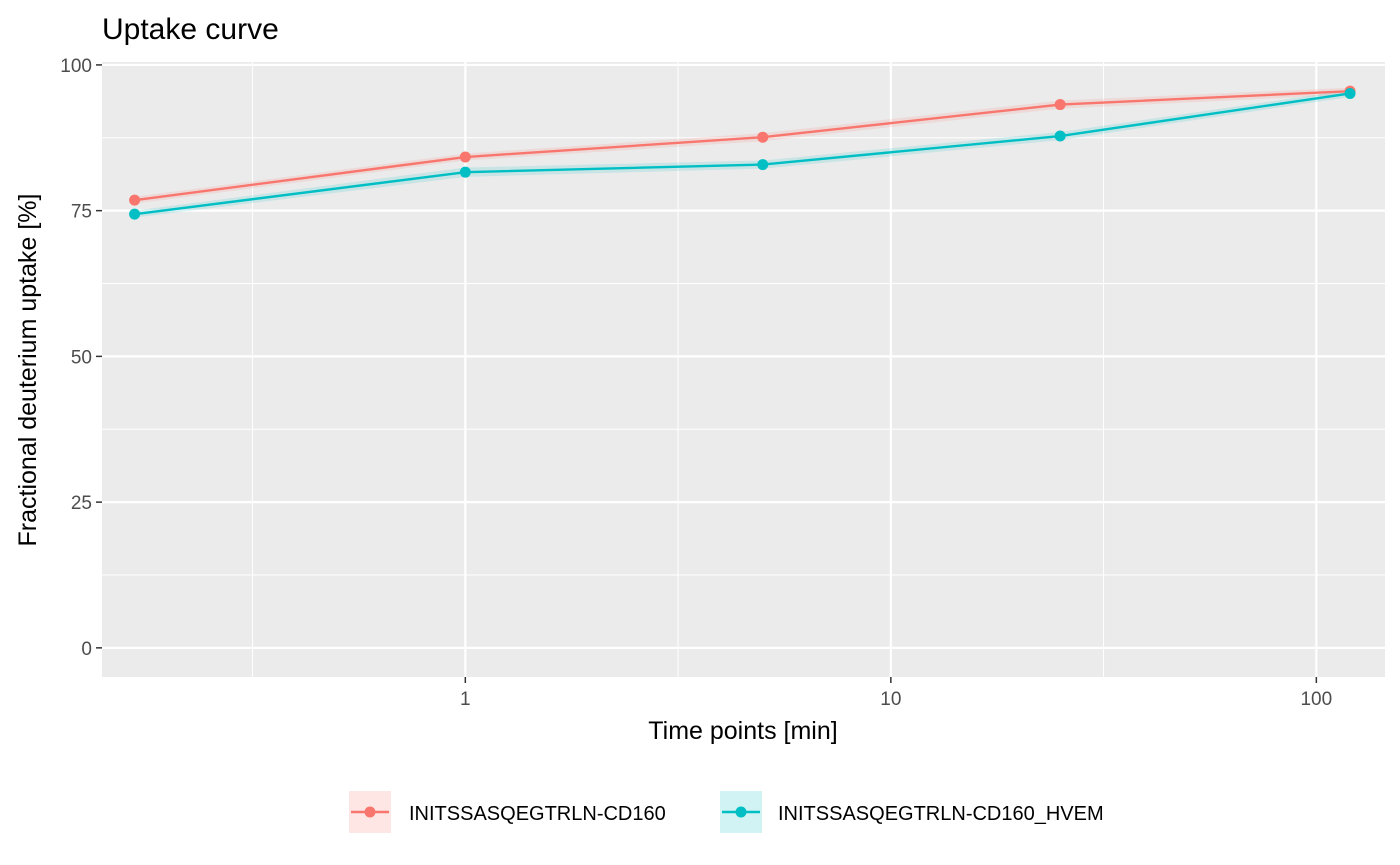 The width and height of the screenshot is (1400, 865). What do you see at coordinates (742, 731) in the screenshot?
I see `x-axis-label: Time points [min]` at bounding box center [742, 731].